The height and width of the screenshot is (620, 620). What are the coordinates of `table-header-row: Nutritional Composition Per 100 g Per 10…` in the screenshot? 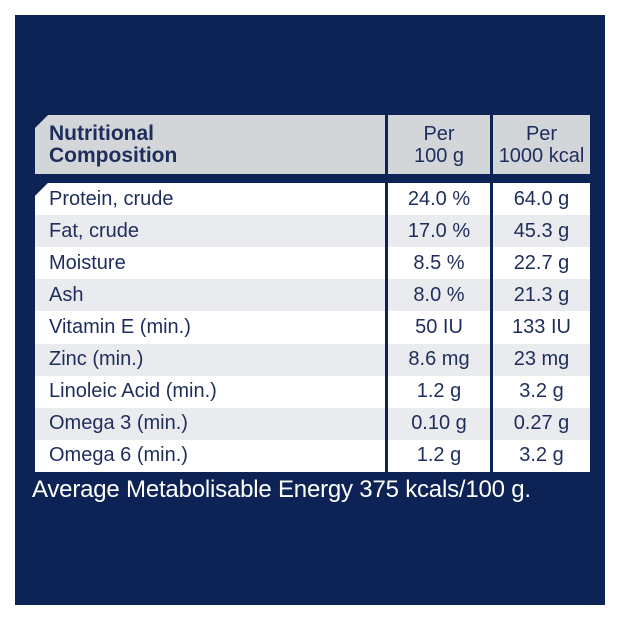 It's located at (312, 144).